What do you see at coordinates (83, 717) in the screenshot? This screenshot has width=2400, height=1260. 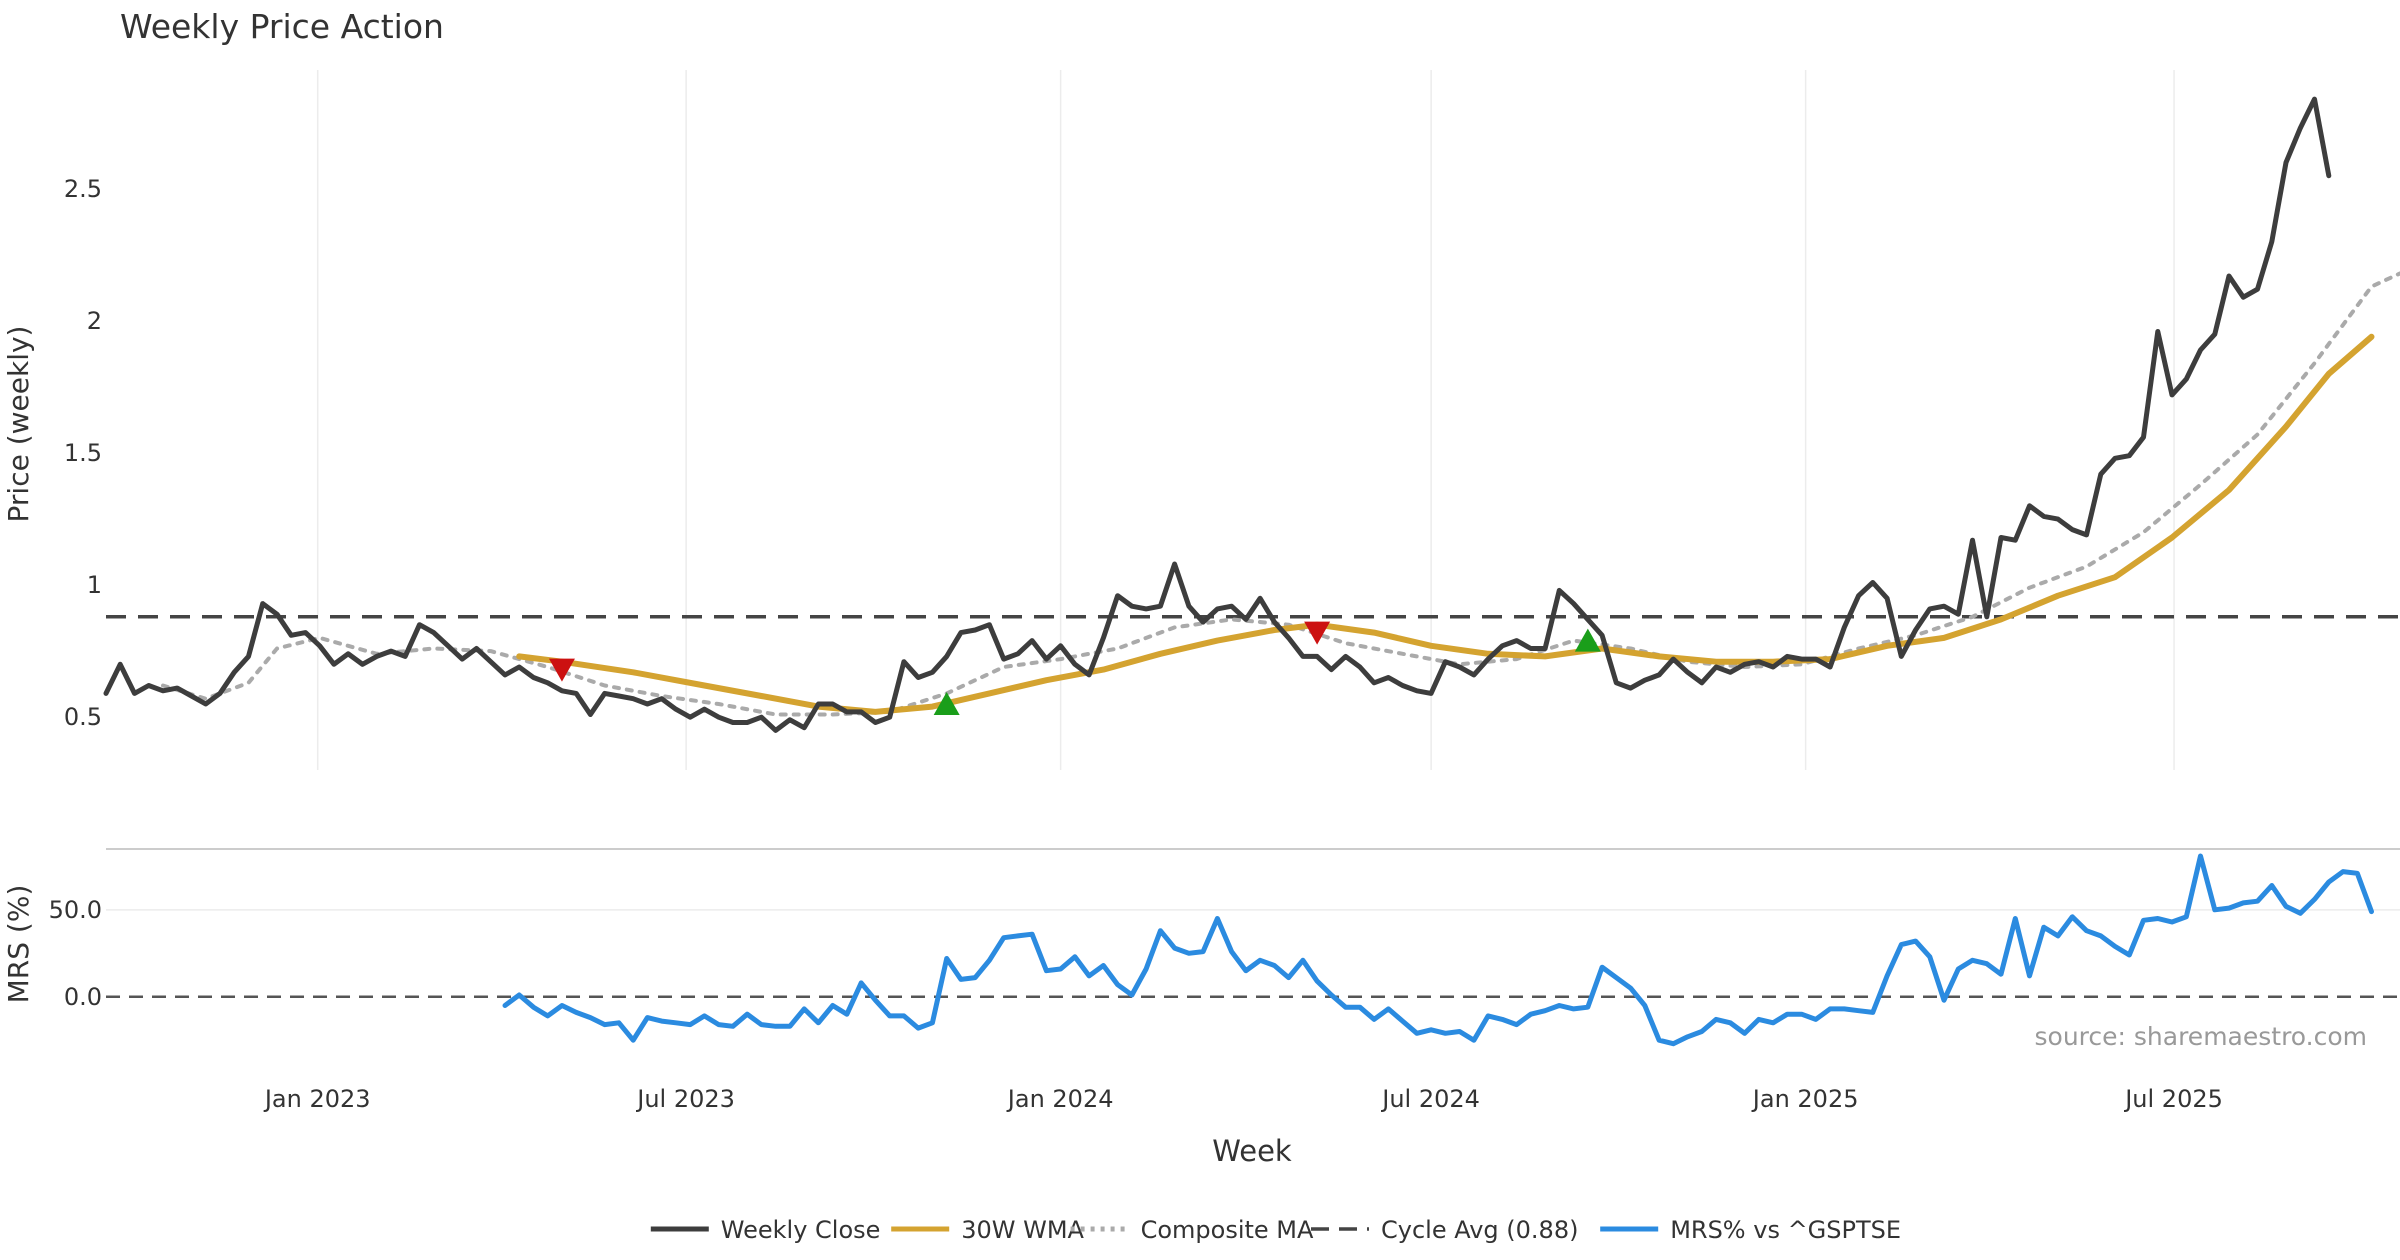 I see `price-y-tick-label: 0.5` at bounding box center [83, 717].